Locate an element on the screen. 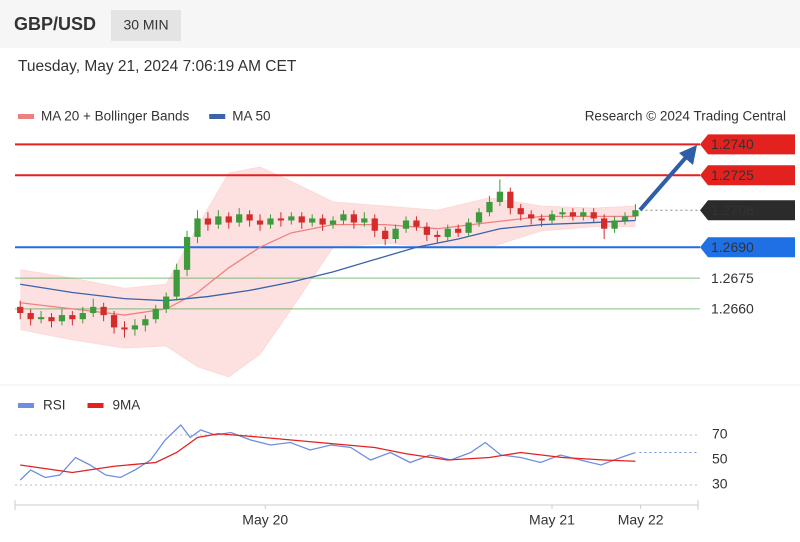 The width and height of the screenshot is (800, 542). legend-label: 9MA is located at coordinates (127, 405).